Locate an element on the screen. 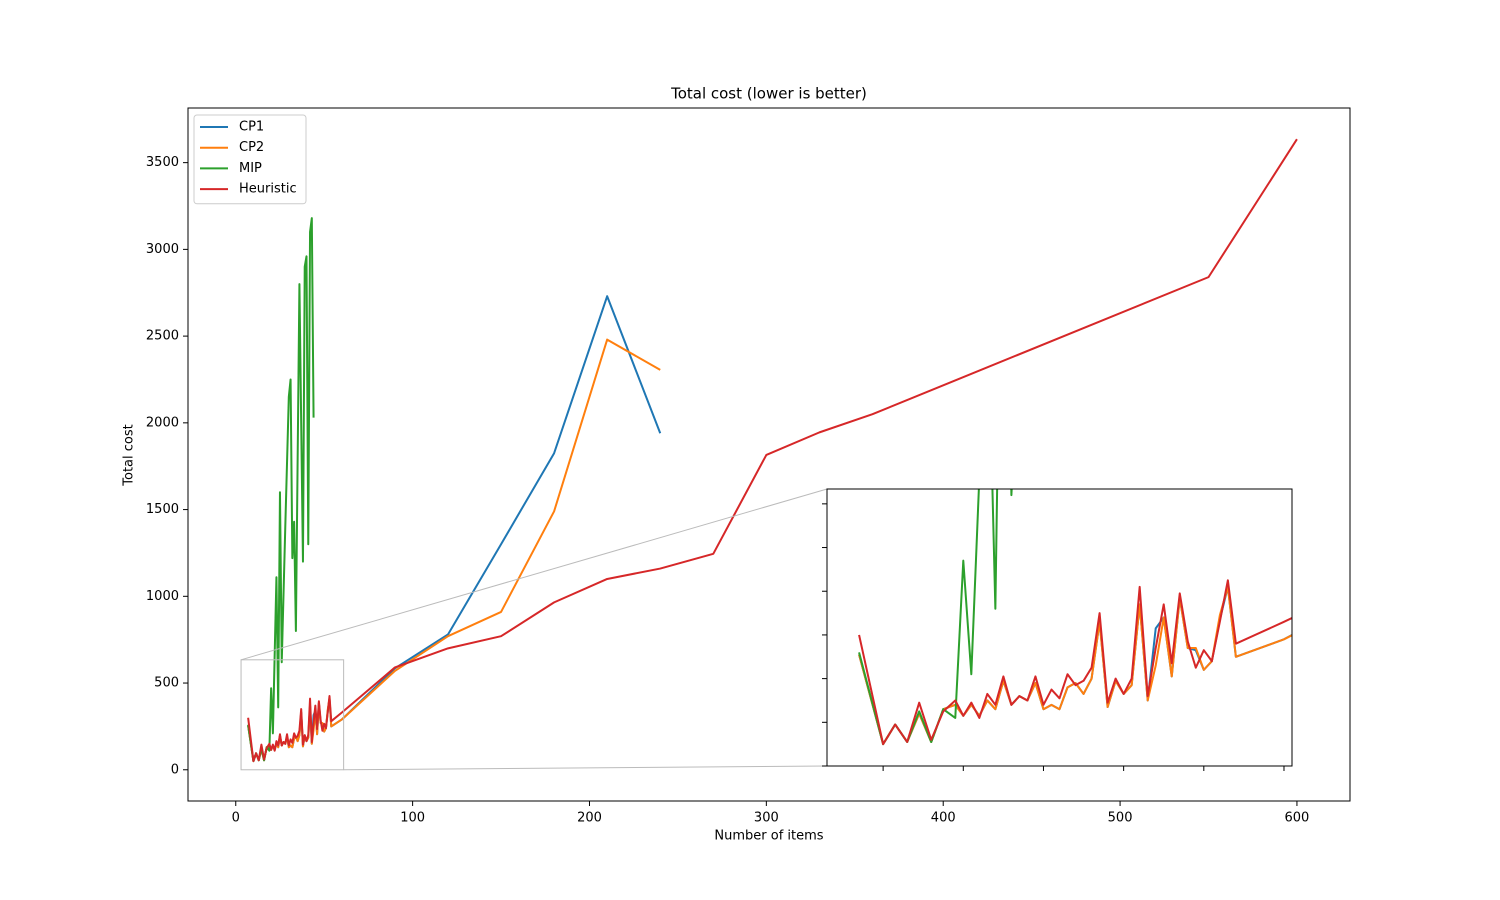 Image resolution: width=1500 pixels, height=900 pixels. x-tick-label: 0 is located at coordinates (236, 818).